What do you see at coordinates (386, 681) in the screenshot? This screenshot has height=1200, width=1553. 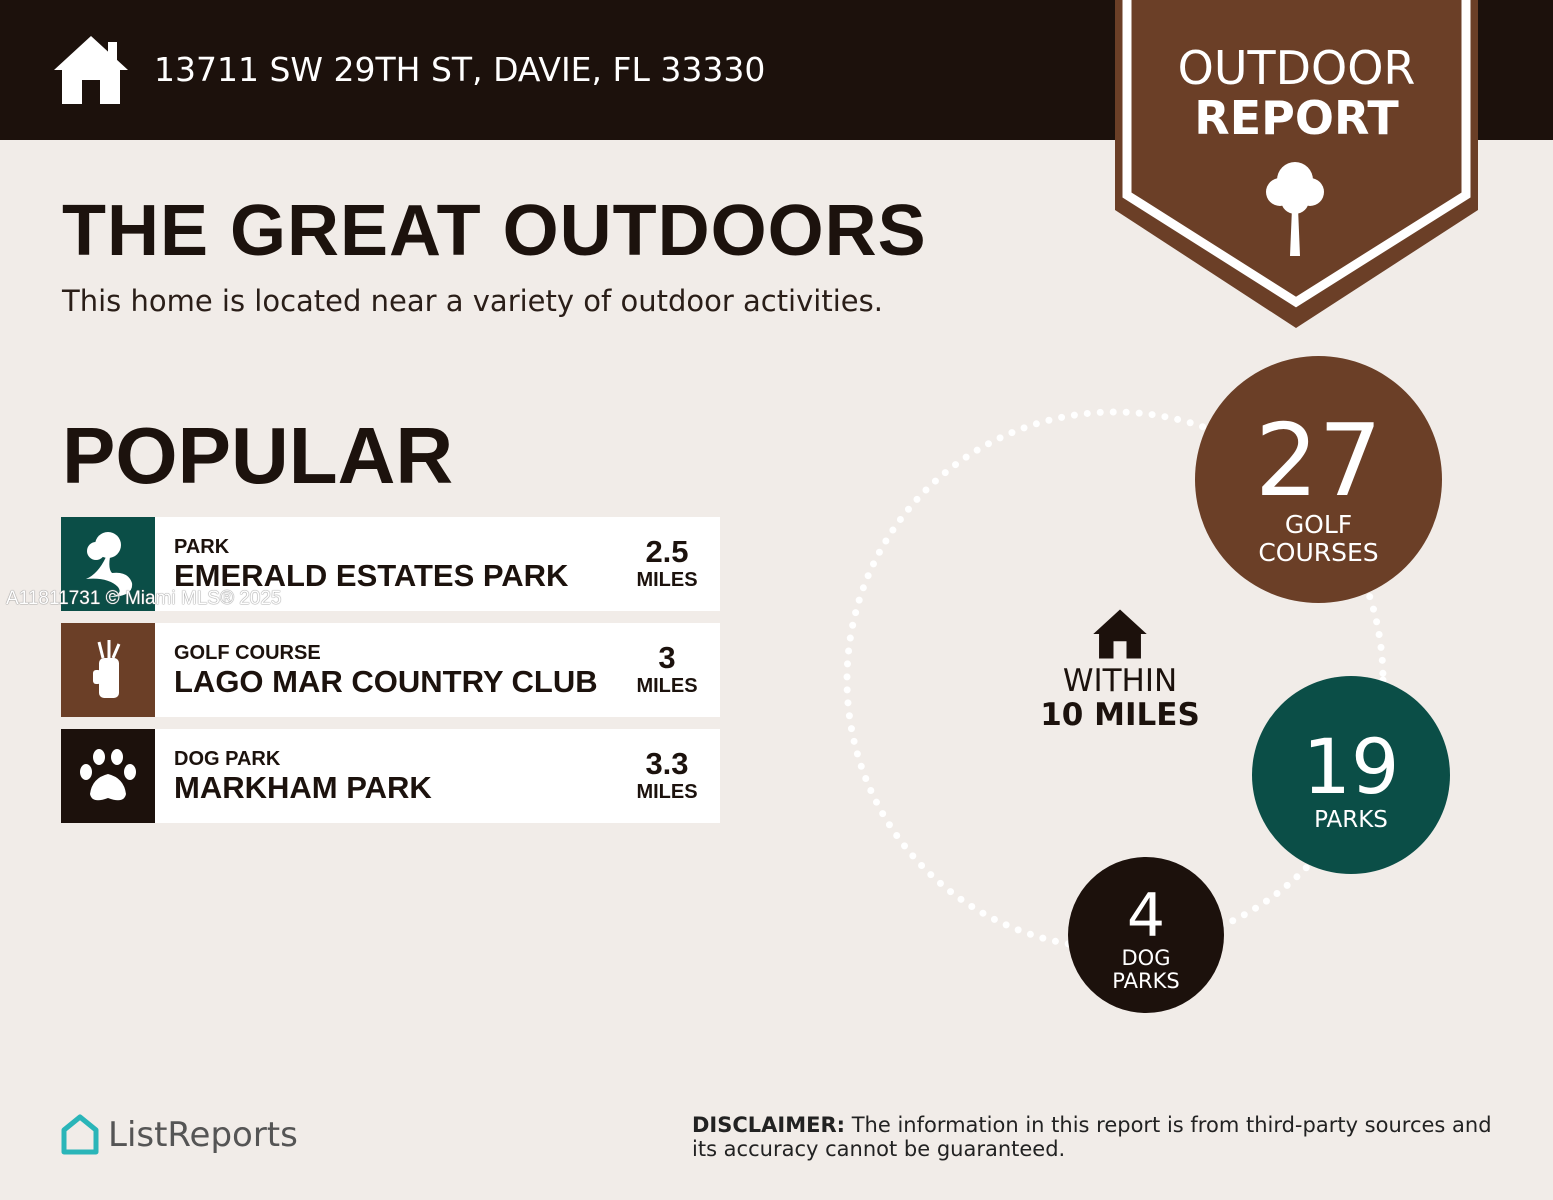 I see `item-name: LAGO MAR COUNTRY CLUB` at bounding box center [386, 681].